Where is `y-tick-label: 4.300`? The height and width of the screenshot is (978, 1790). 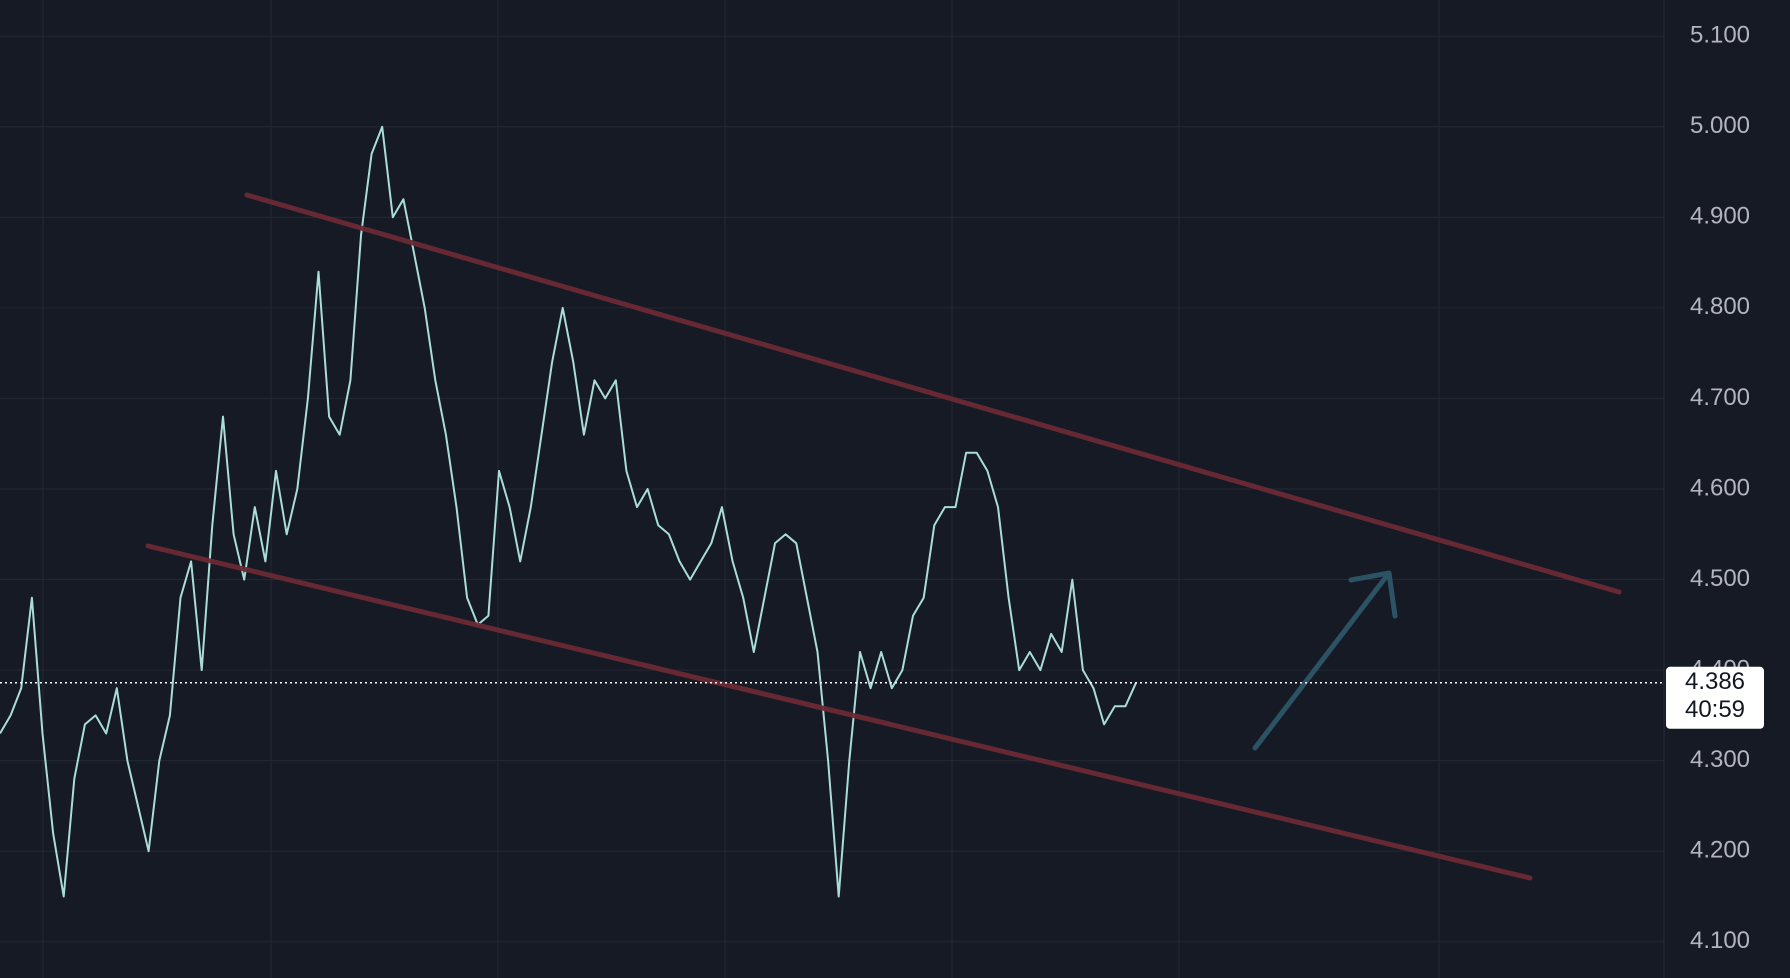
y-tick-label: 4.300 is located at coordinates (1720, 759).